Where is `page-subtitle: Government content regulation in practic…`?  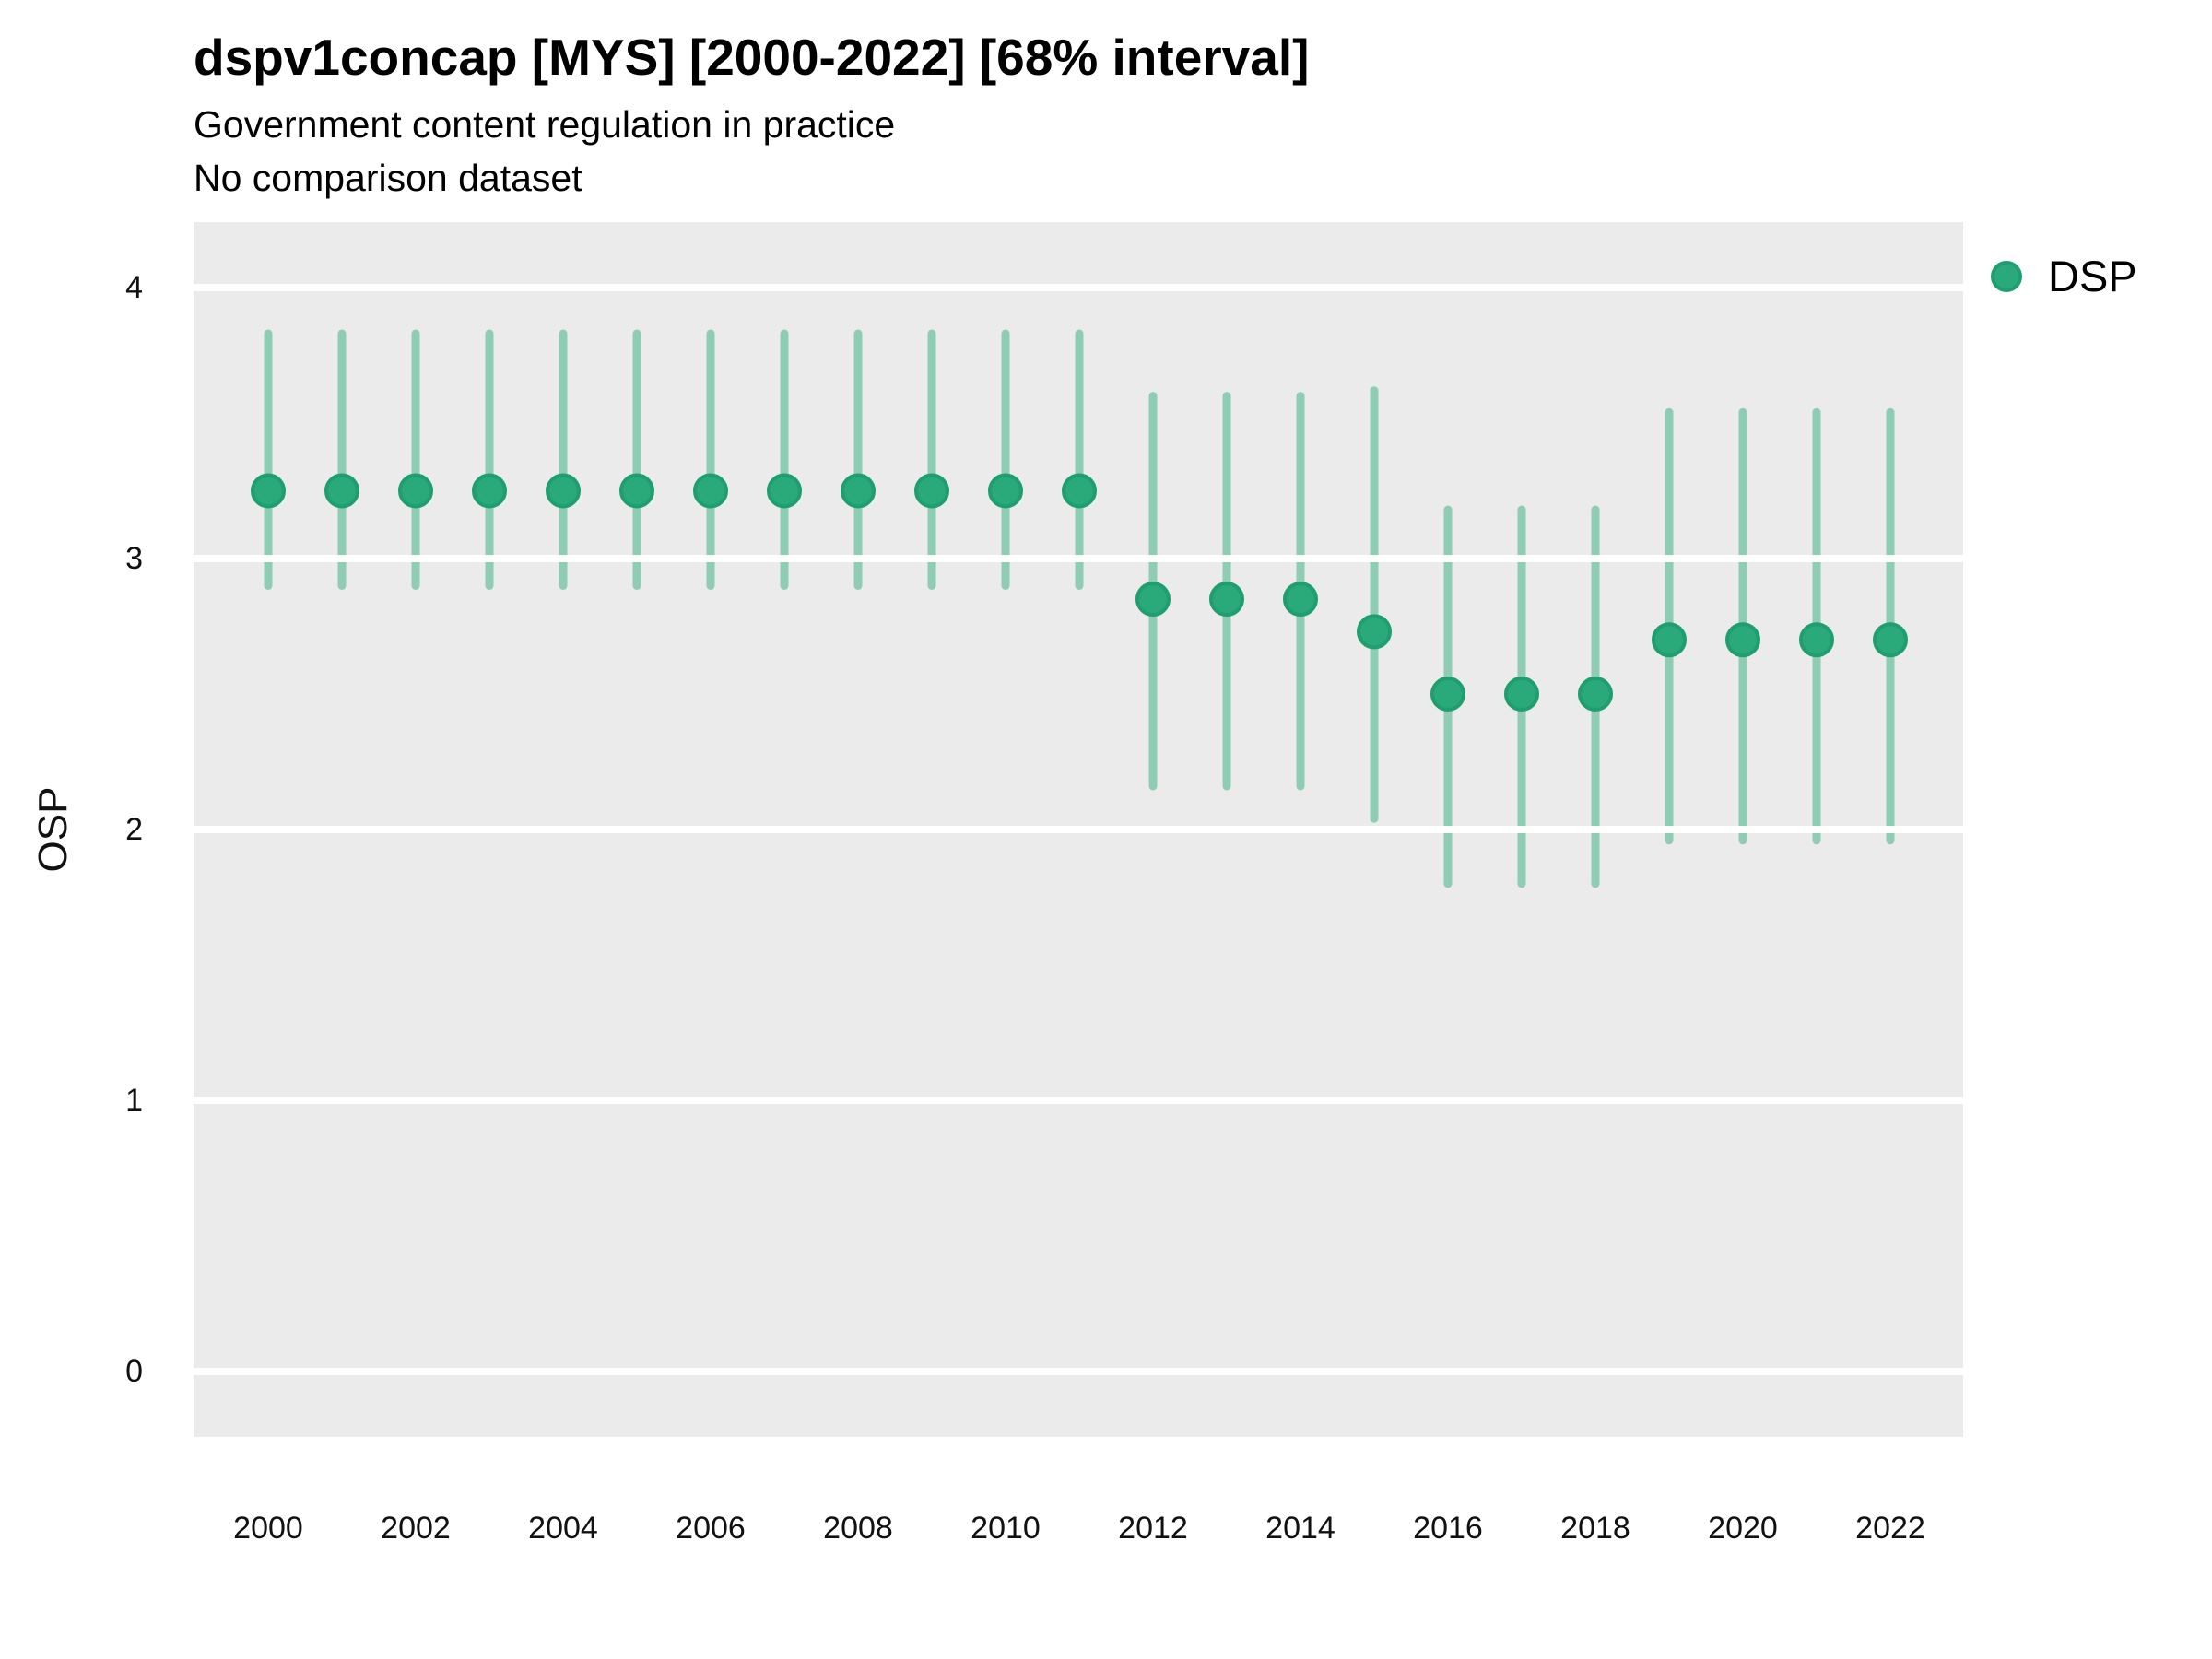
page-subtitle: Government content regulation in practic… is located at coordinates (545, 124).